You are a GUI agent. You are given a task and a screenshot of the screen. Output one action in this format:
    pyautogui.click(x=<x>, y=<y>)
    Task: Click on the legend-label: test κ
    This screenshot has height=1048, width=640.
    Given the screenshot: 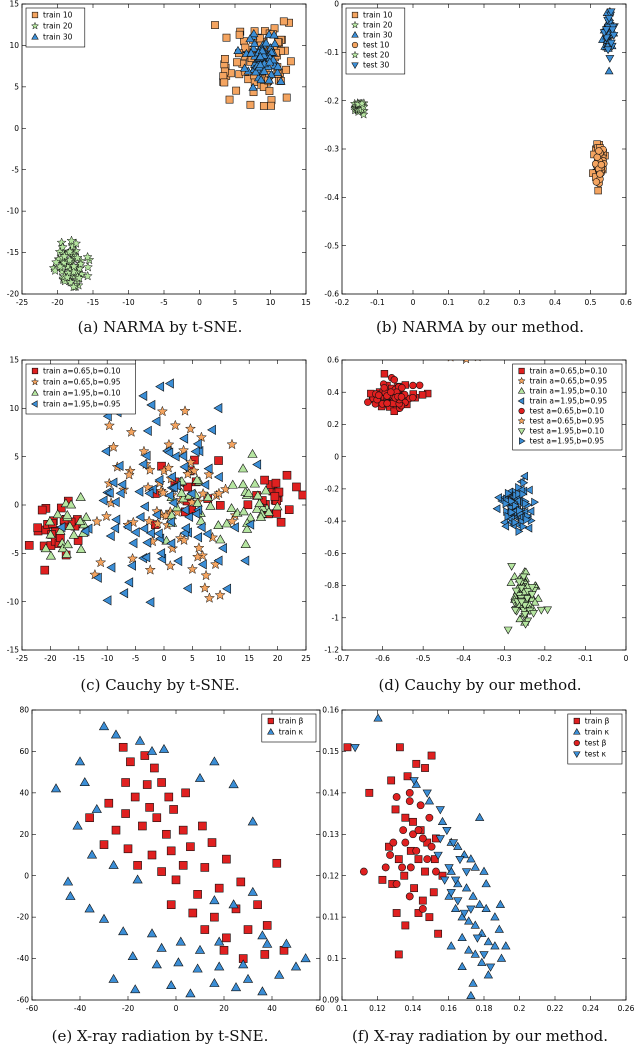 What is the action you would take?
    pyautogui.click(x=596, y=754)
    